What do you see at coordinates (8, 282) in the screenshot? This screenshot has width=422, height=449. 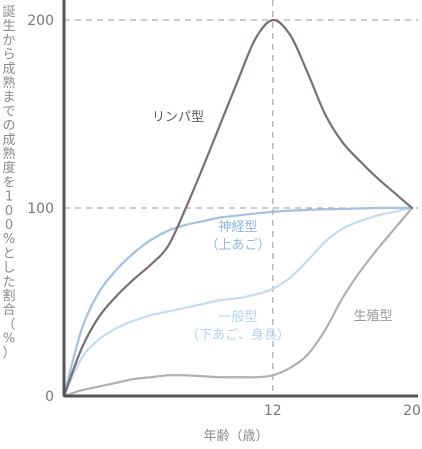 I see `y-axis-label-char: た` at bounding box center [8, 282].